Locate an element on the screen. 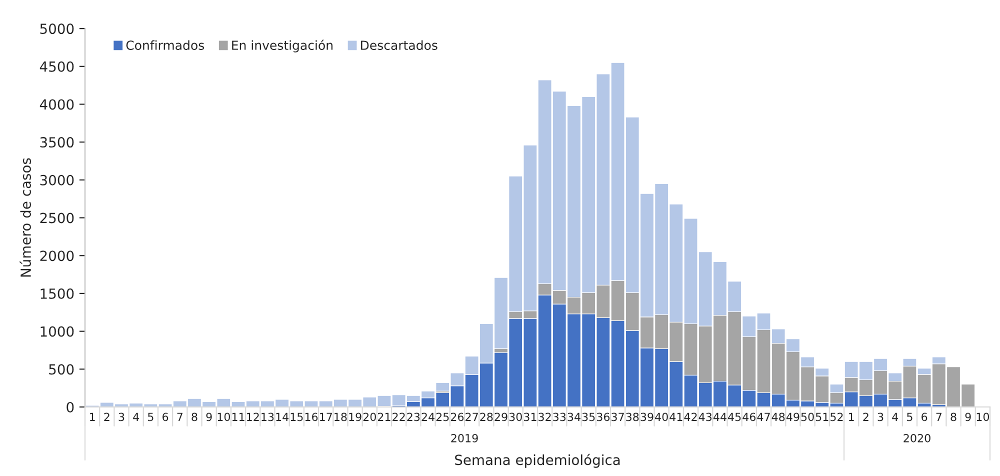  x-tick-label: 21 is located at coordinates (384, 416).